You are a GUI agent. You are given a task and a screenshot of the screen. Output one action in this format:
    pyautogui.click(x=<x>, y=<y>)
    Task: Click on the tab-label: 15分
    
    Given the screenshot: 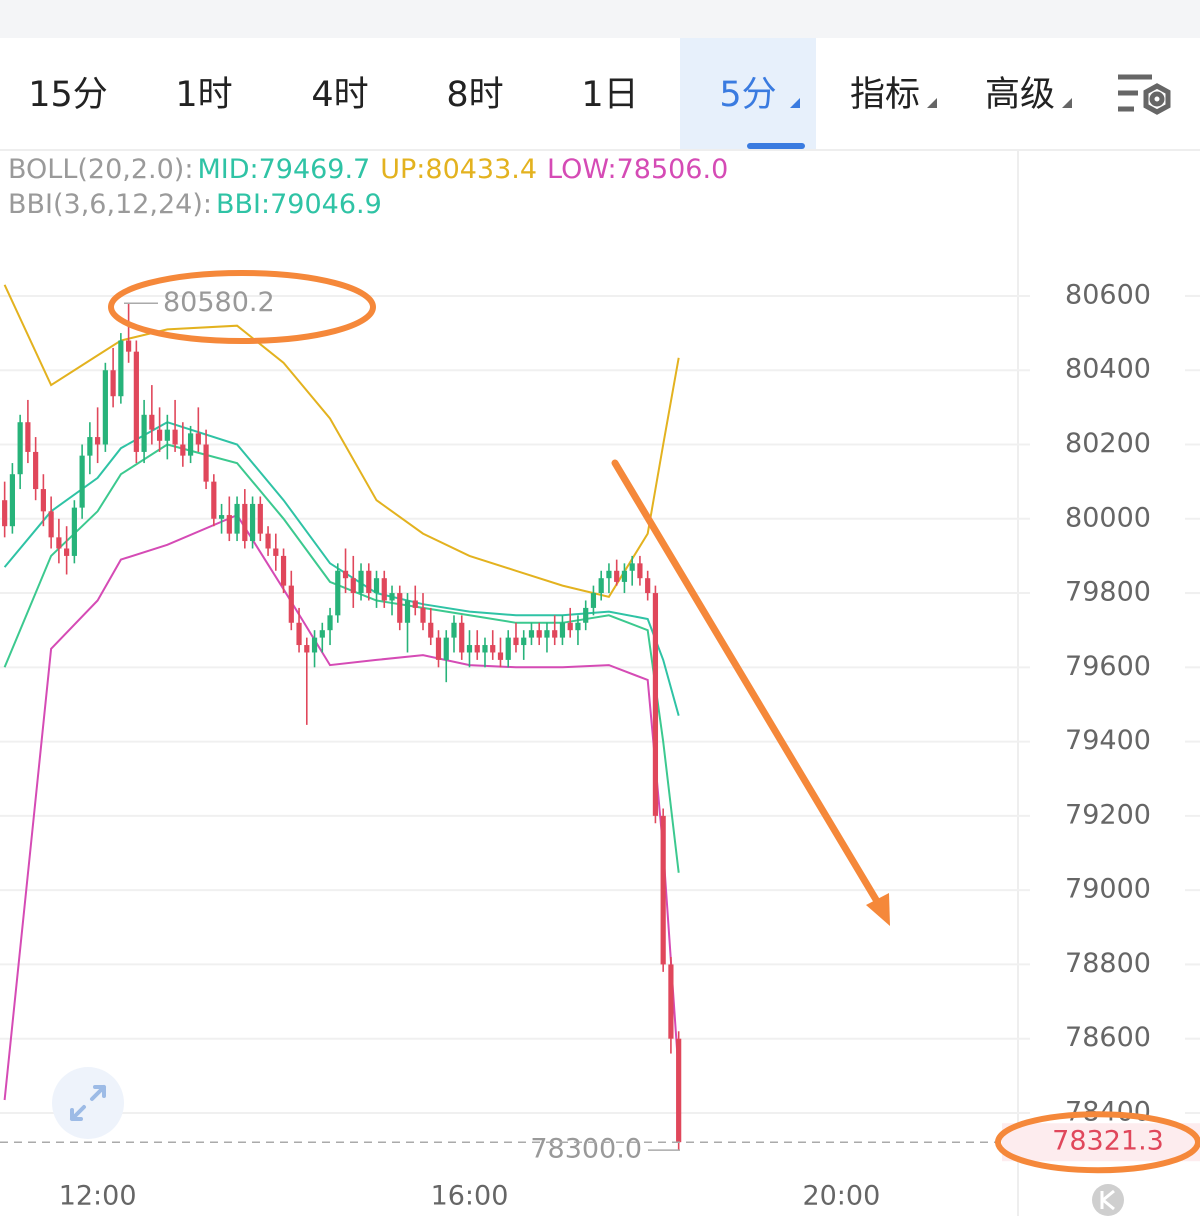 What is the action you would take?
    pyautogui.click(x=68, y=95)
    